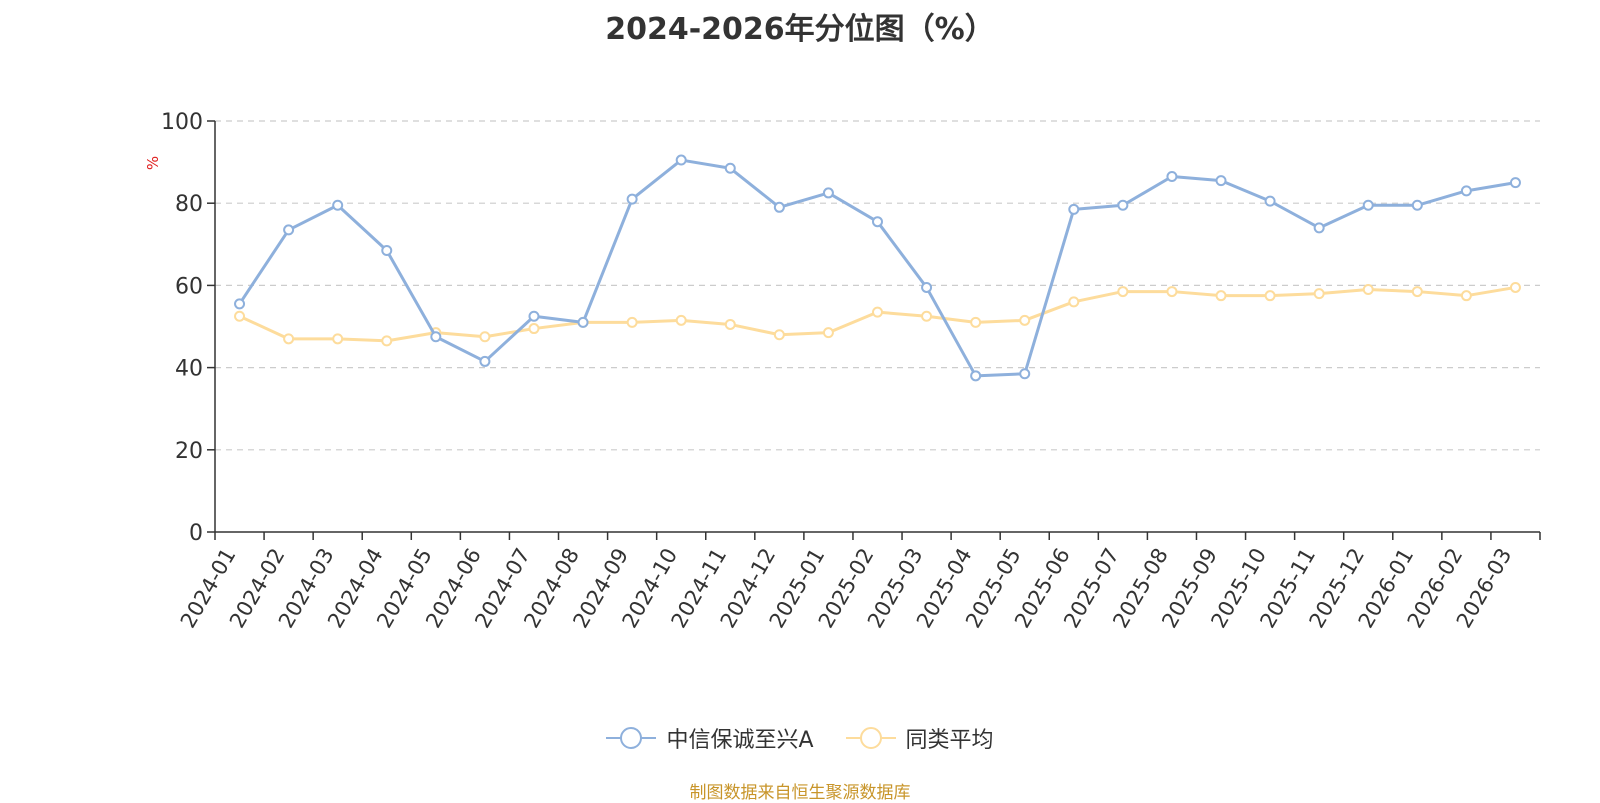  What do you see at coordinates (949, 740) in the screenshot?
I see `legend-series2-label: 同类平均` at bounding box center [949, 740].